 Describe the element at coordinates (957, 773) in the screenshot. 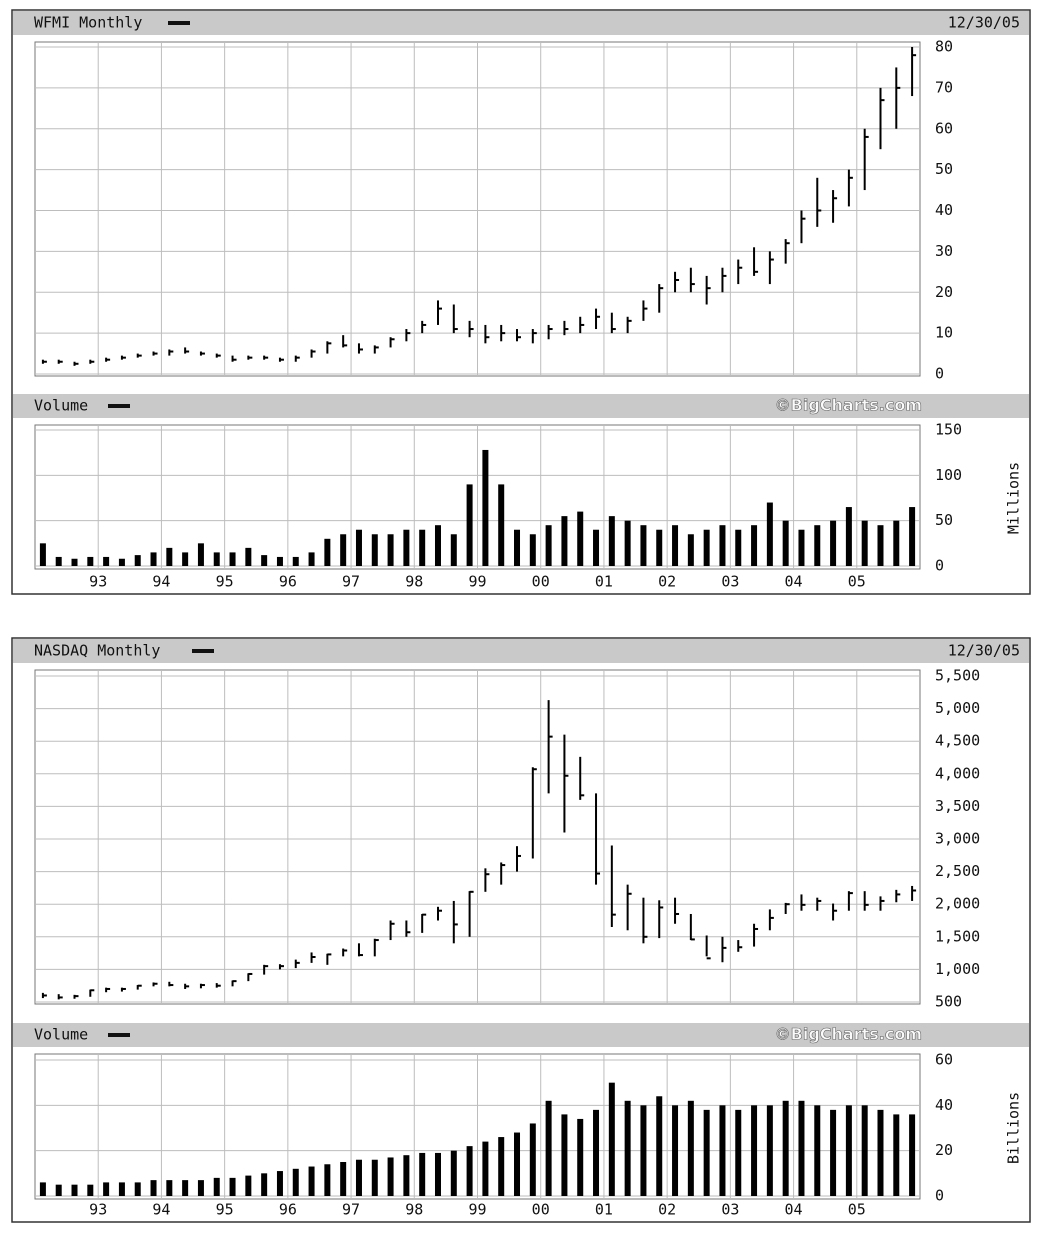

I see `y-tick-label: 4,000` at that location.